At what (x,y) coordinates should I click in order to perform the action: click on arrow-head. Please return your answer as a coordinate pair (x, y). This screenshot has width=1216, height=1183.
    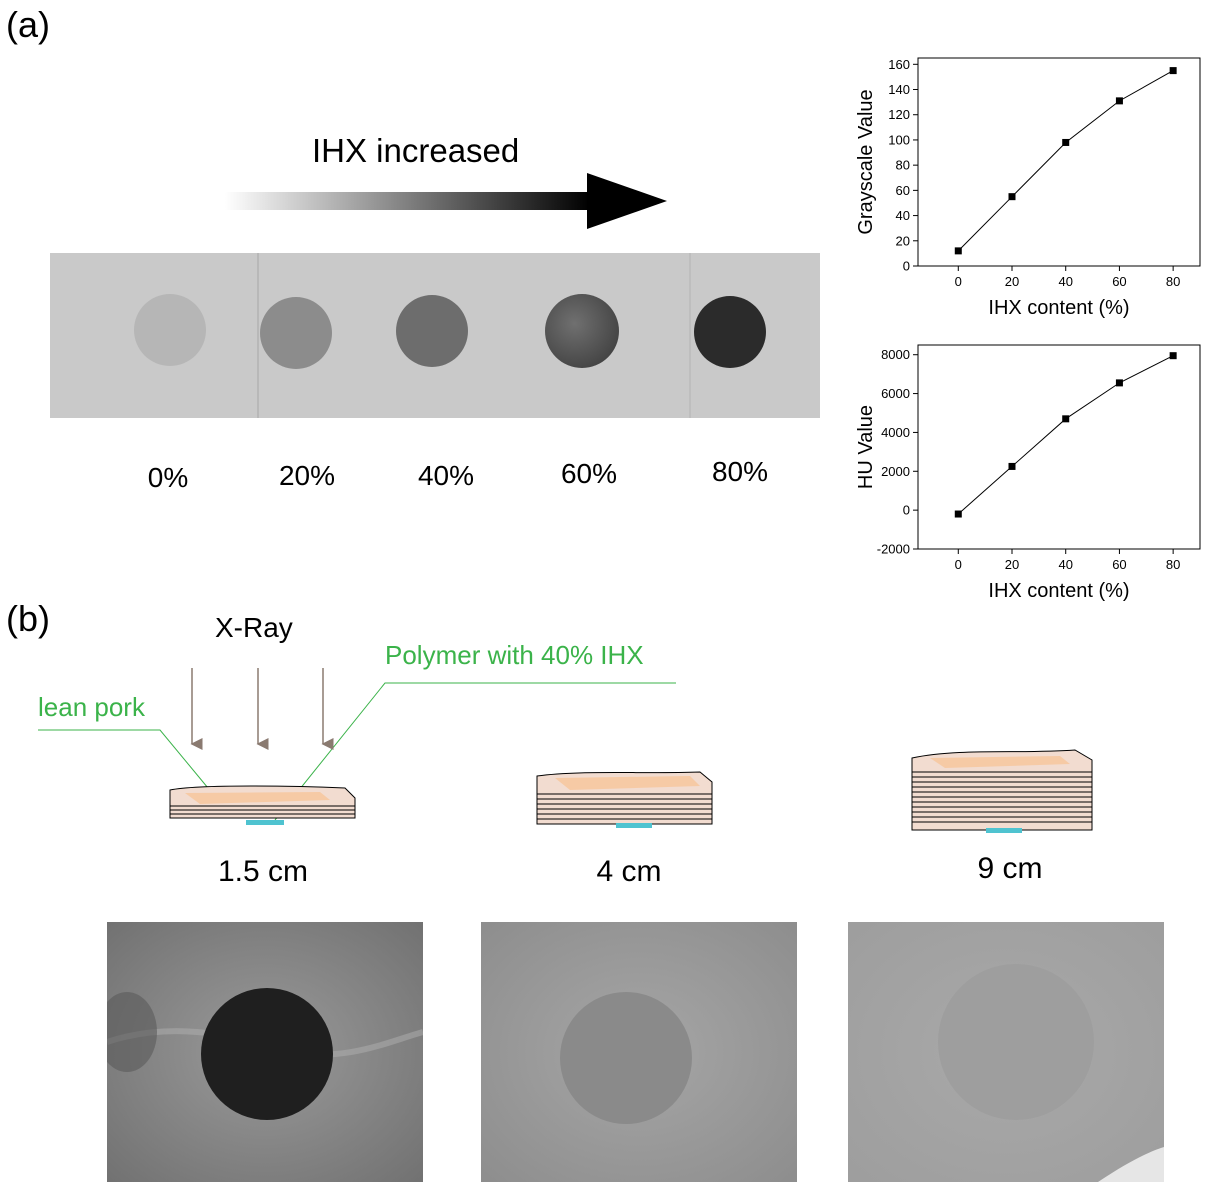
    Looking at the image, I should click on (627, 201).